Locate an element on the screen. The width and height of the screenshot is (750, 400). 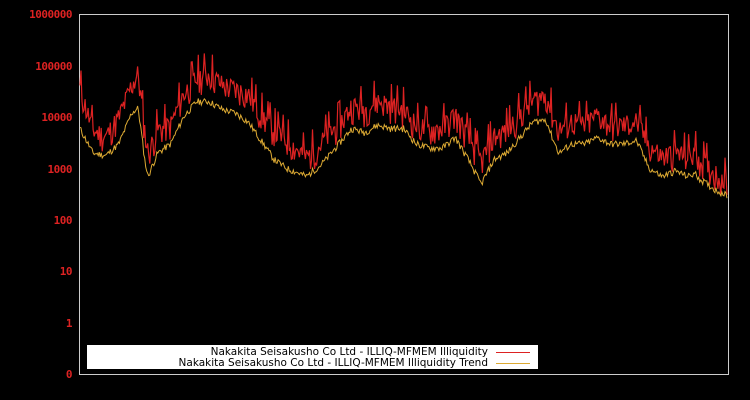
y-tick-label: 1000000 is located at coordinates (50, 14).